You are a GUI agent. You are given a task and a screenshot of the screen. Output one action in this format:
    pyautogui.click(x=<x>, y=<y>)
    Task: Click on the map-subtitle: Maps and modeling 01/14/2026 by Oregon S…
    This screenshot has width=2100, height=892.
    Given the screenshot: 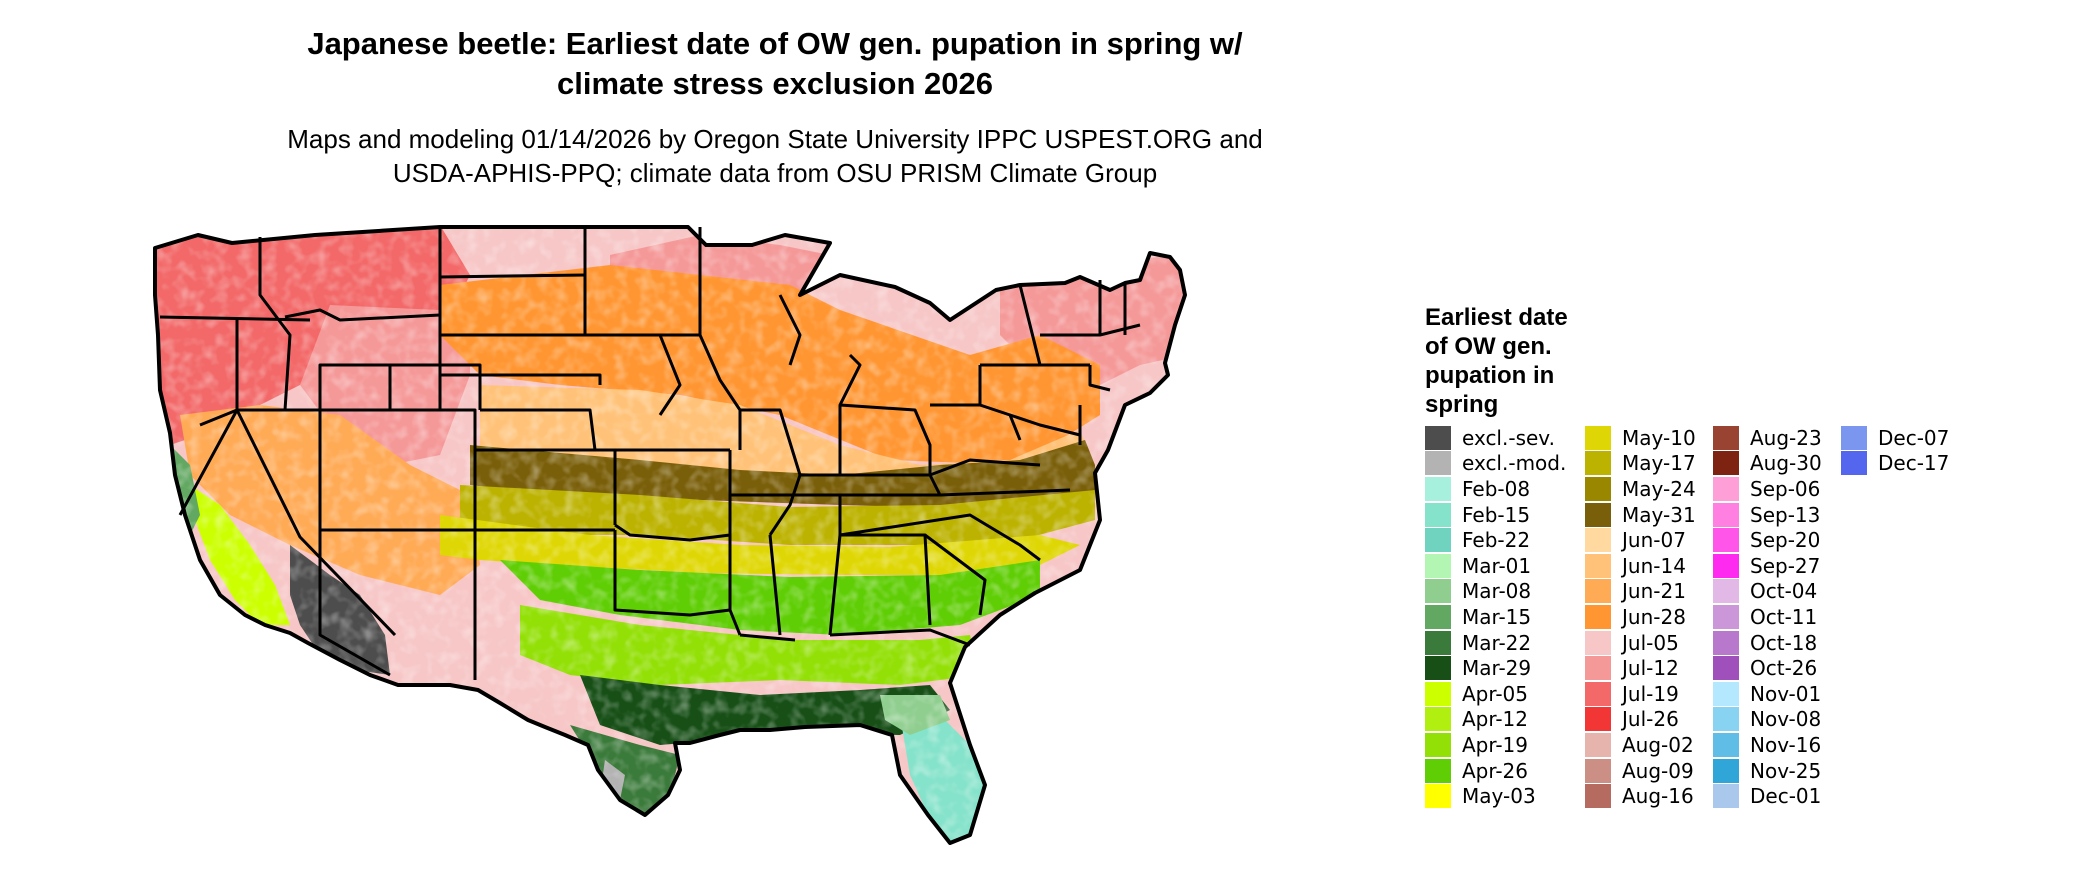 What is the action you would take?
    pyautogui.click(x=775, y=156)
    